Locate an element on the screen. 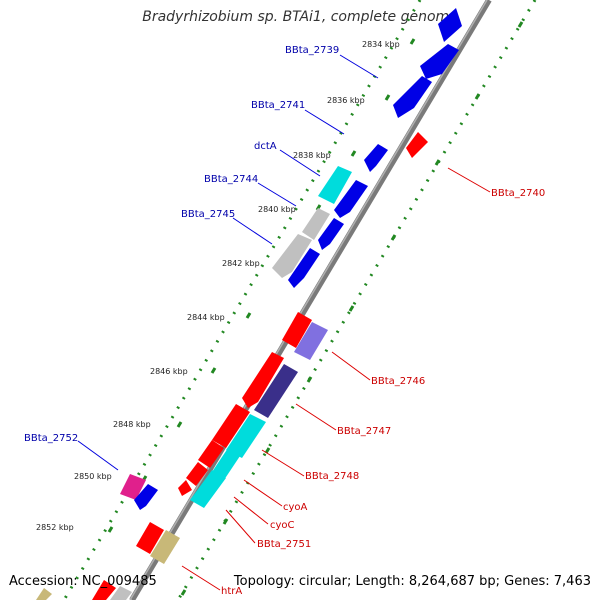  tick-label: 2836 kbp is located at coordinates (346, 100).